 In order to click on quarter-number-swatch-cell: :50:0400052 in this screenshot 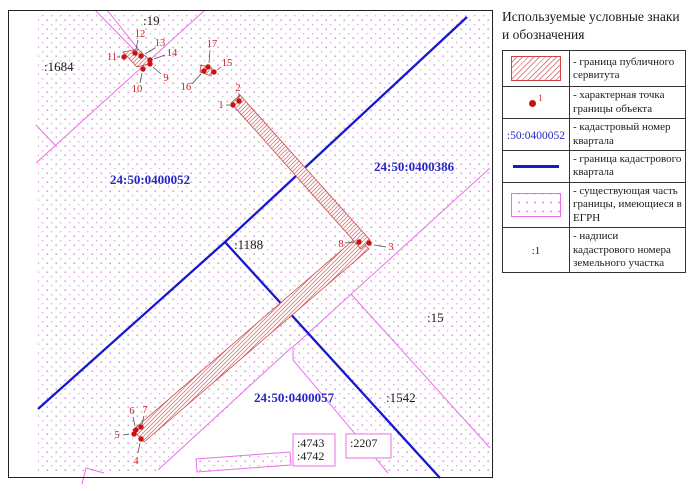, I will do `click(536, 135)`.